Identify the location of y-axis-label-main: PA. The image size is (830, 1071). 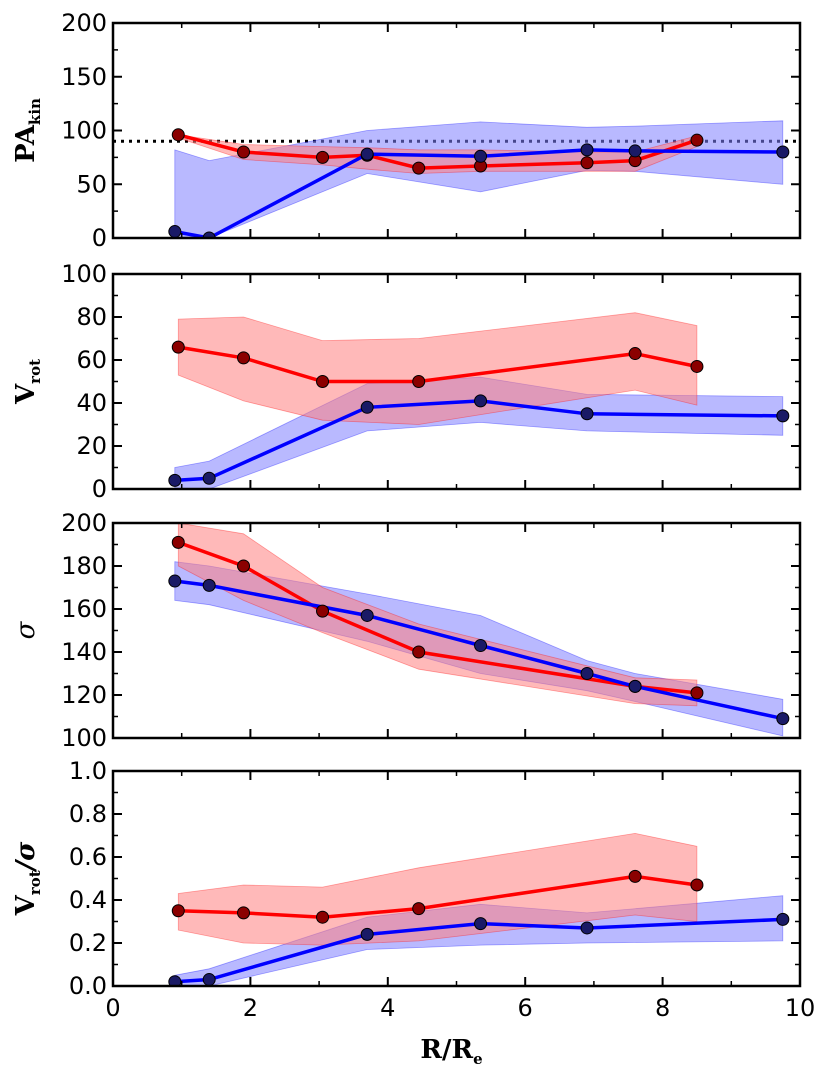
(26, 143).